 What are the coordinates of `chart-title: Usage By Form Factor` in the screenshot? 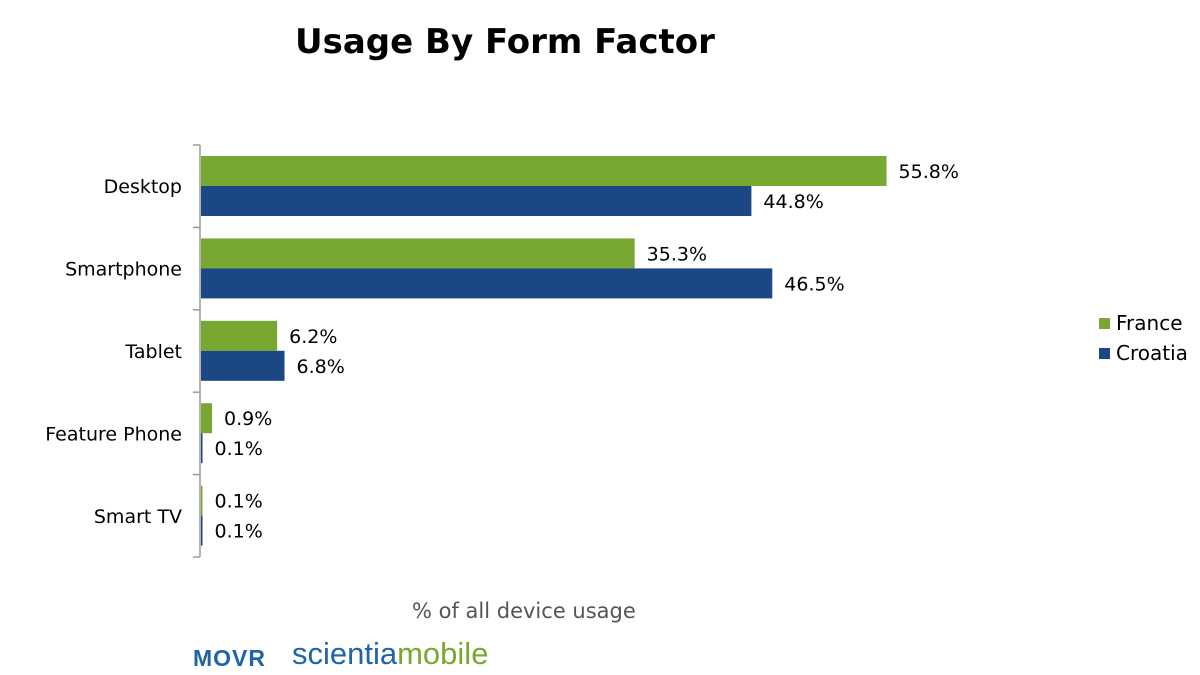 It's located at (505, 42).